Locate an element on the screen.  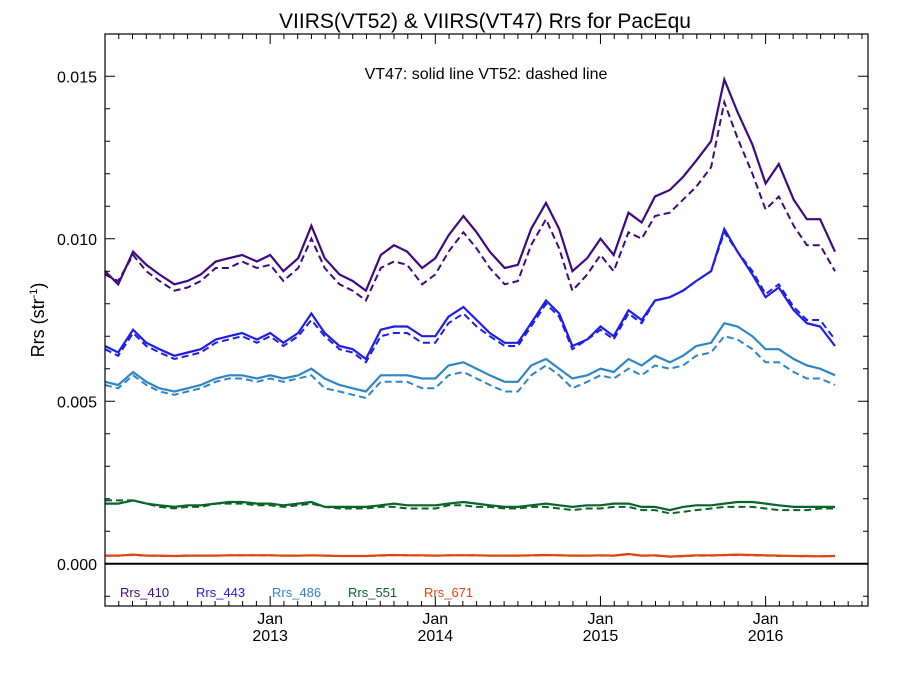
x-tick-year-label: 2016 is located at coordinates (766, 636).